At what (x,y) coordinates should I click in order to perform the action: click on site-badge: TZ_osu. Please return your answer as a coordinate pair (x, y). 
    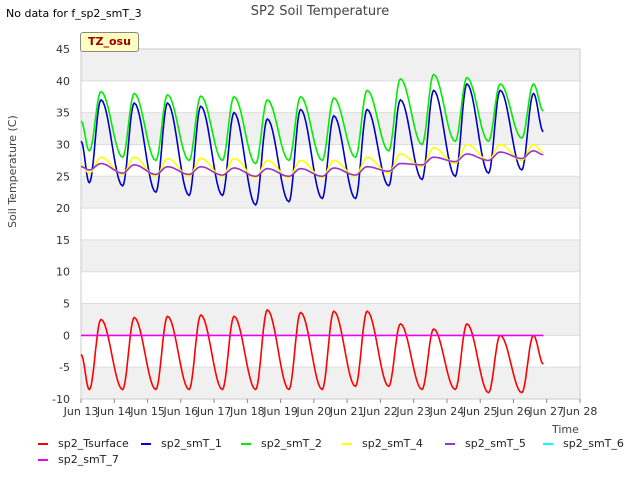
    Looking at the image, I should click on (109, 42).